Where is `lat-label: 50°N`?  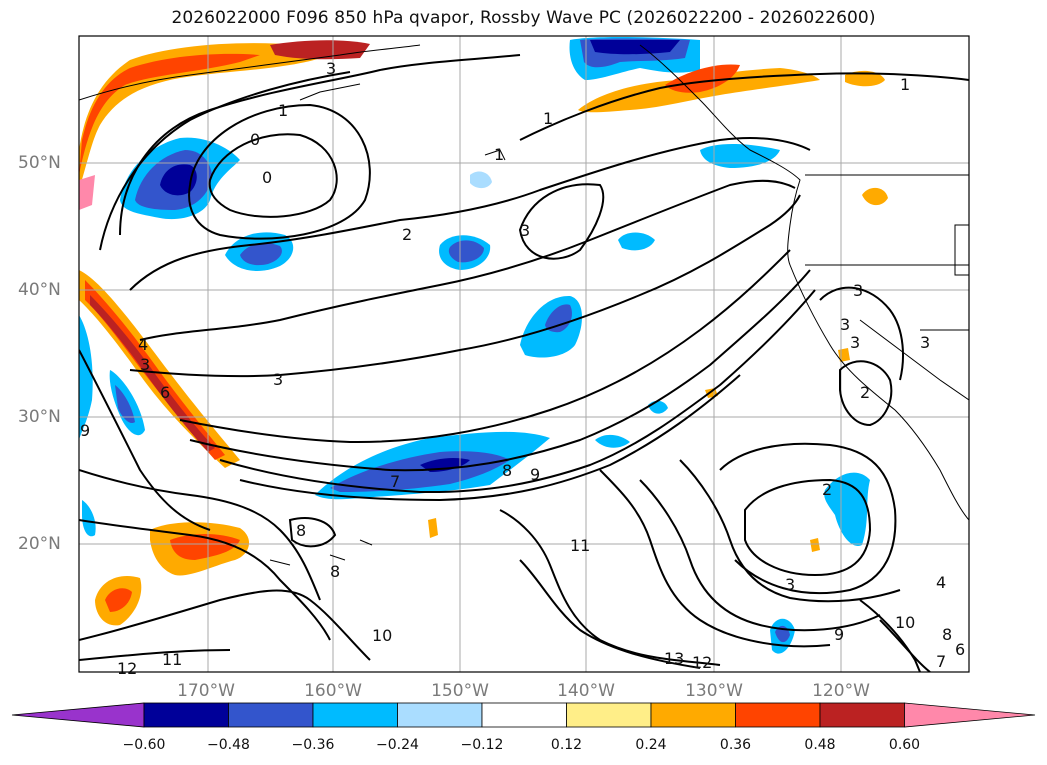 lat-label: 50°N is located at coordinates (39, 163).